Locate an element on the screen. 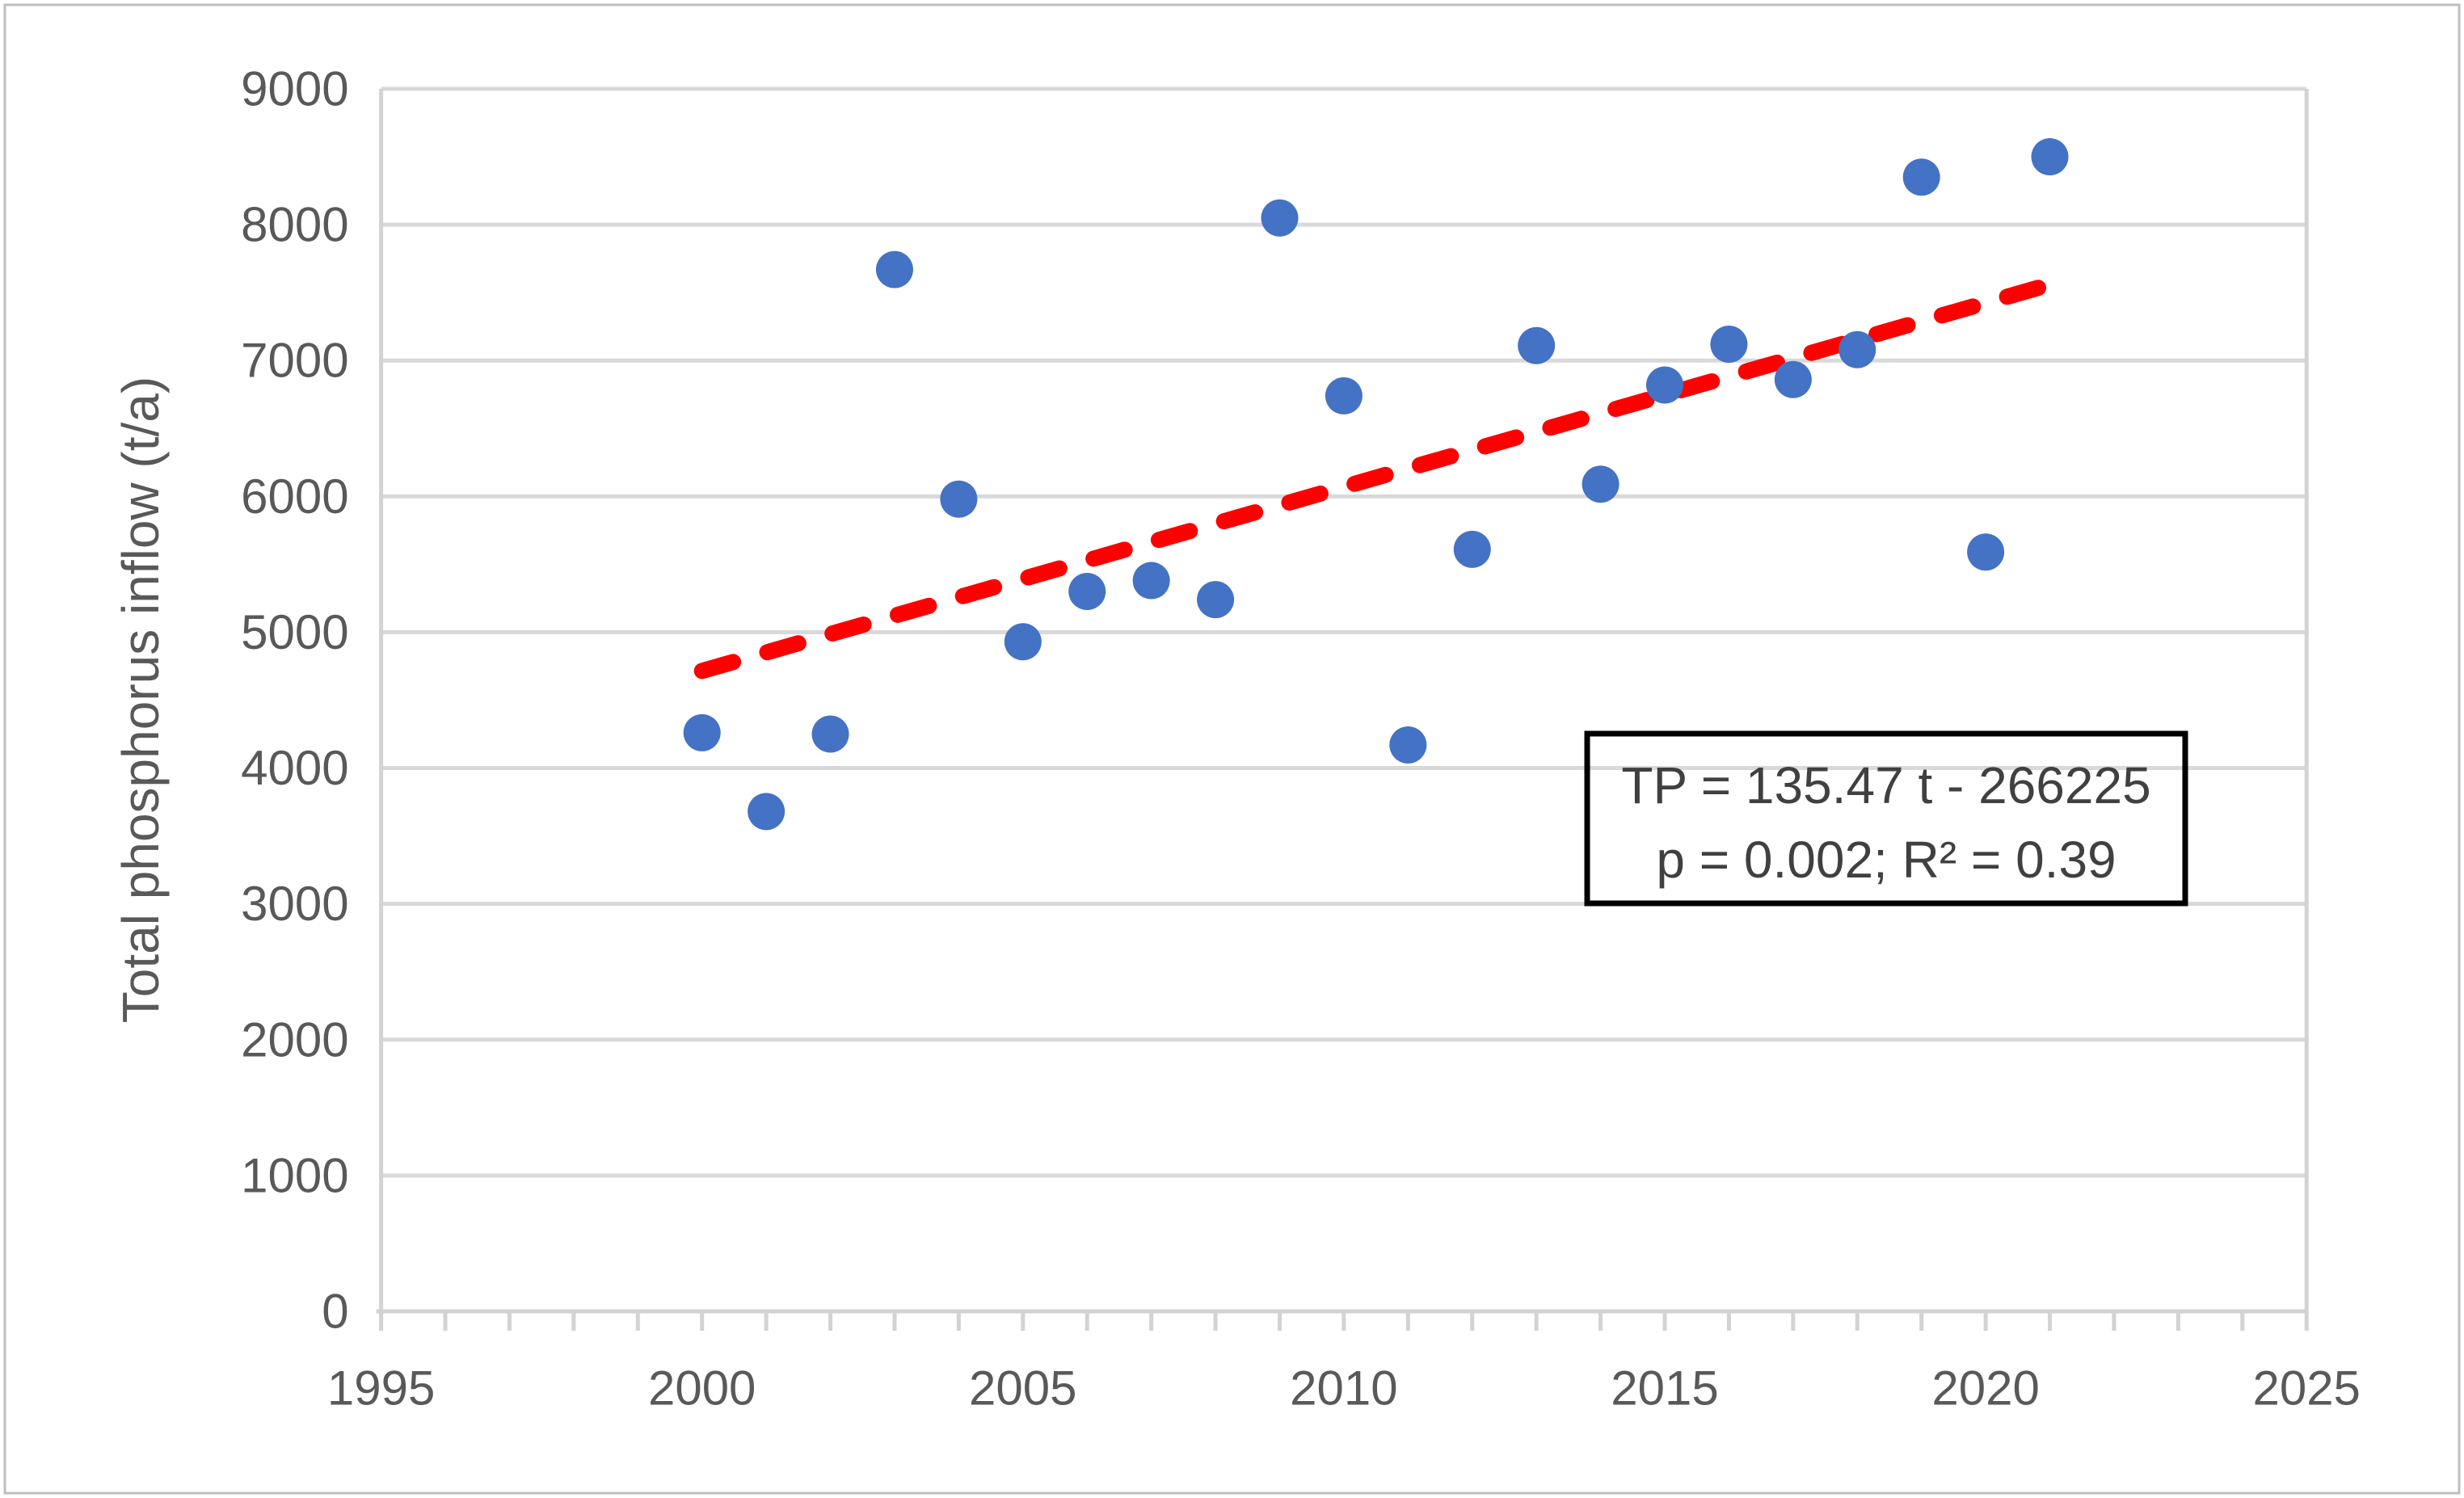  data-point-2020 is located at coordinates (1986, 552).